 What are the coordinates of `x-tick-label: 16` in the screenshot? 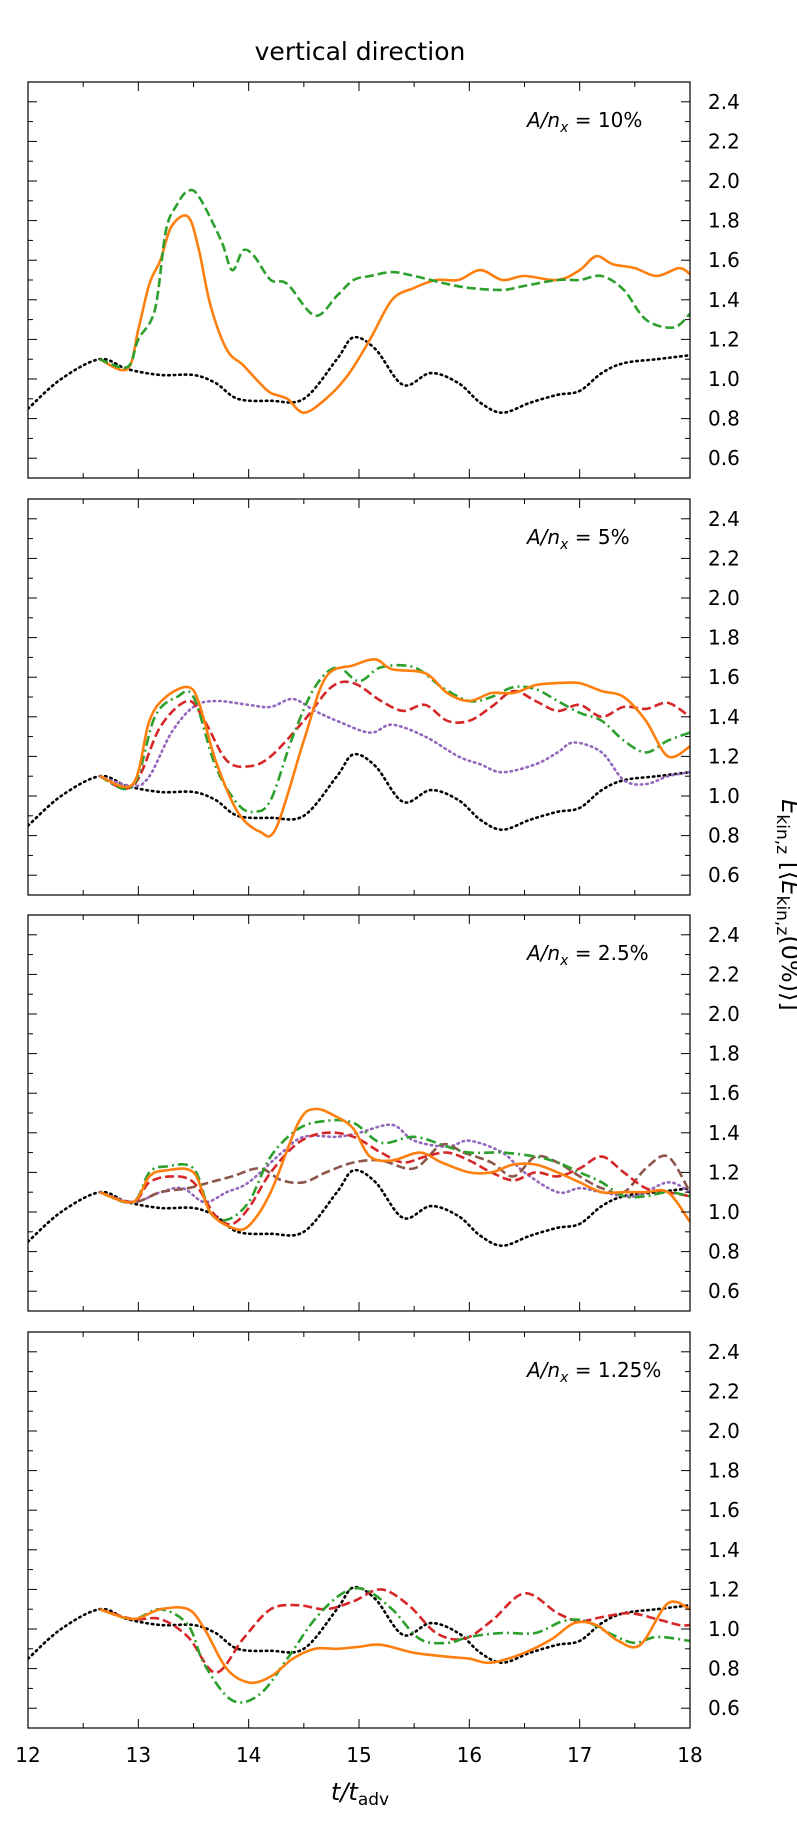 It's located at (469, 1755).